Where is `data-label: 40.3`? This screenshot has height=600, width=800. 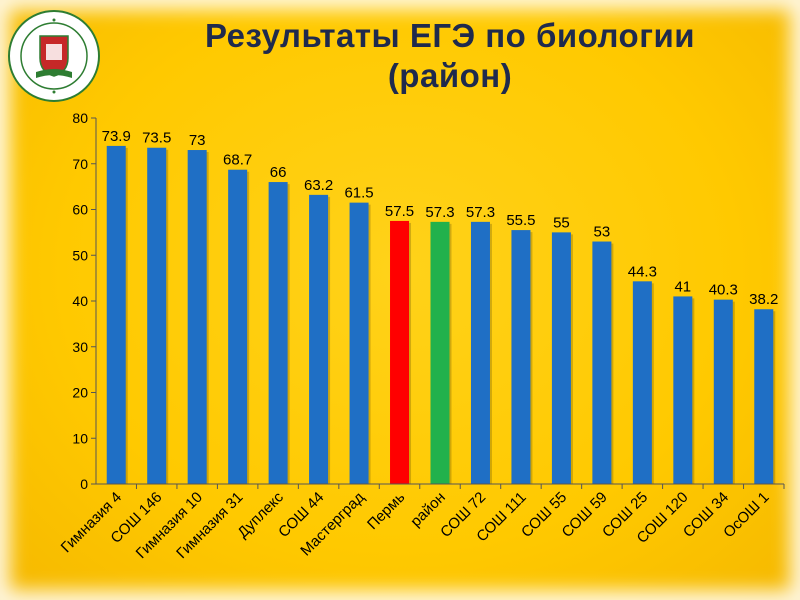
data-label: 40.3 is located at coordinates (723, 290).